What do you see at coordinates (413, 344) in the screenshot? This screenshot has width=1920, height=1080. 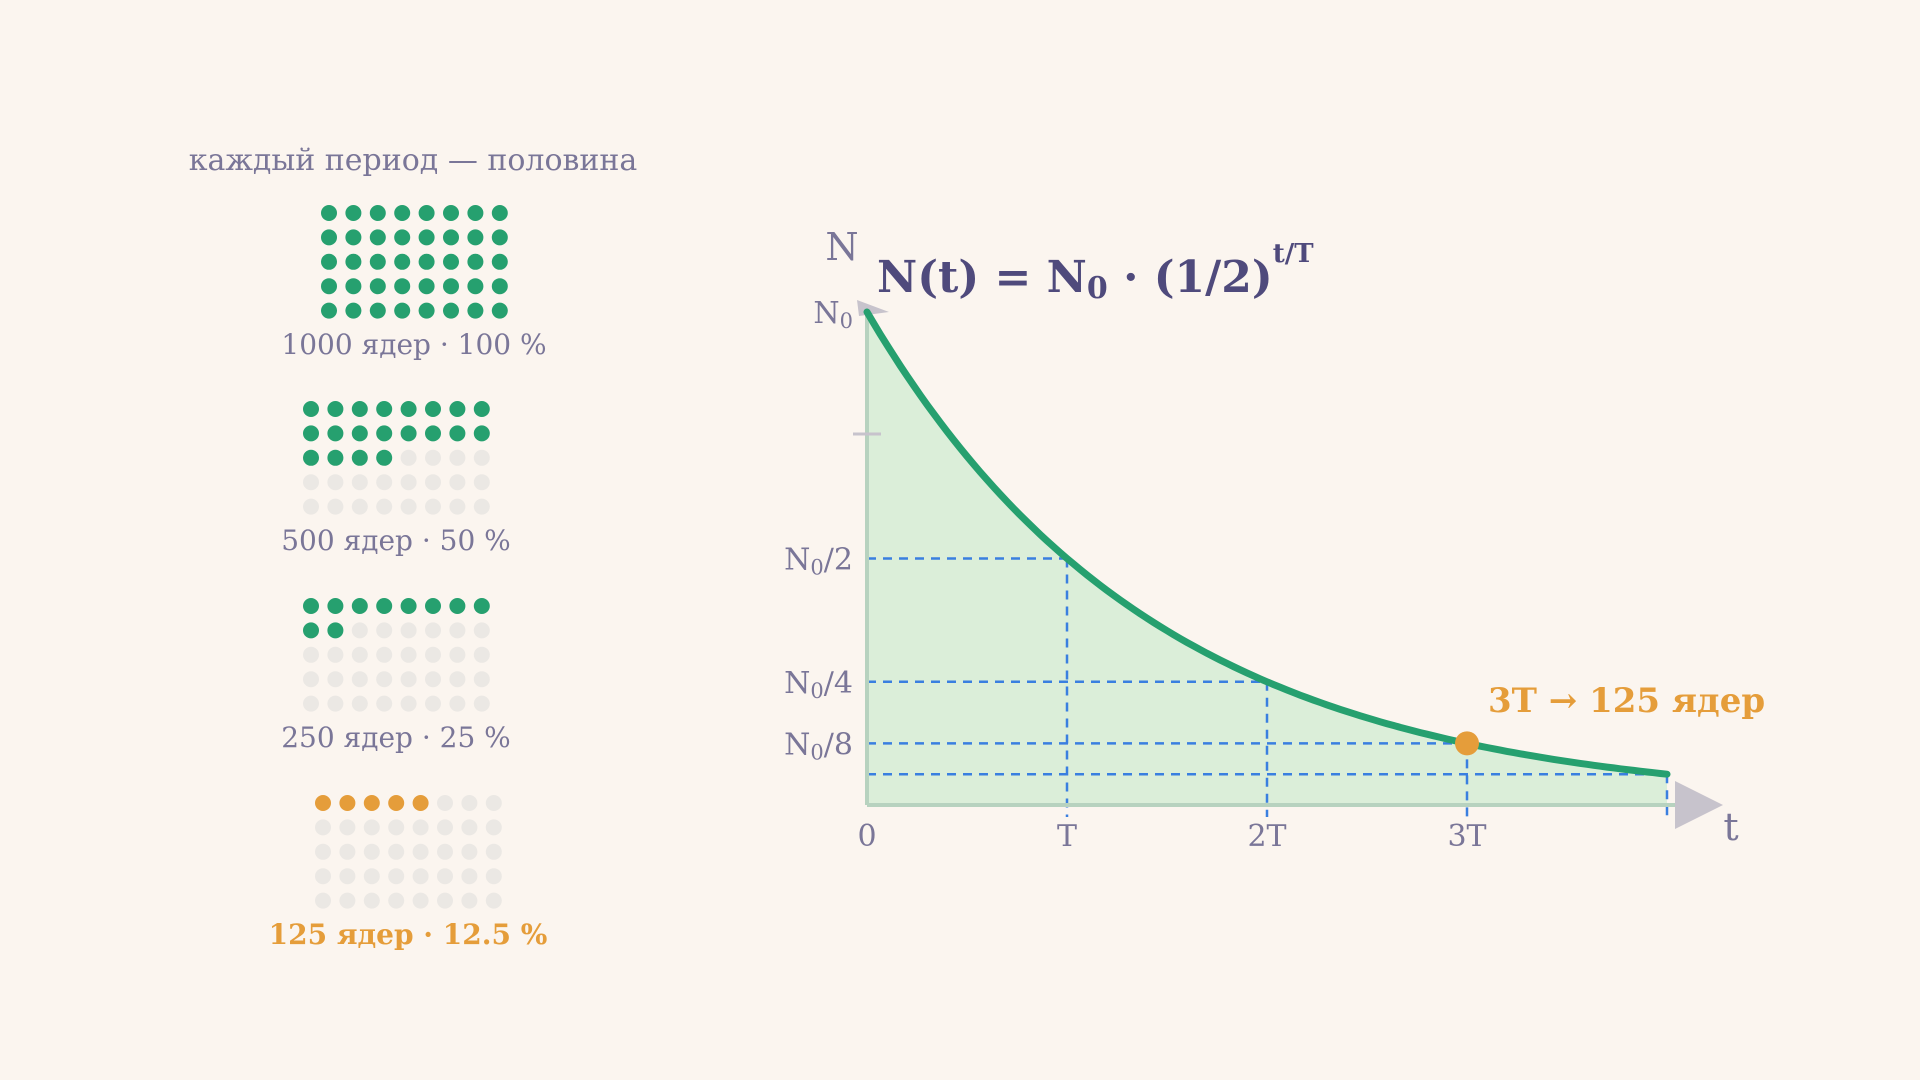 I see `nuclei-group-label: 1000 ядер · 100 %` at bounding box center [413, 344].